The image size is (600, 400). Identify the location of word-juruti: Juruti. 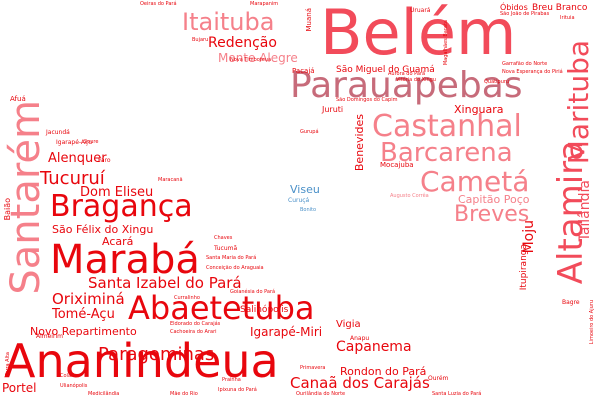
(333, 109).